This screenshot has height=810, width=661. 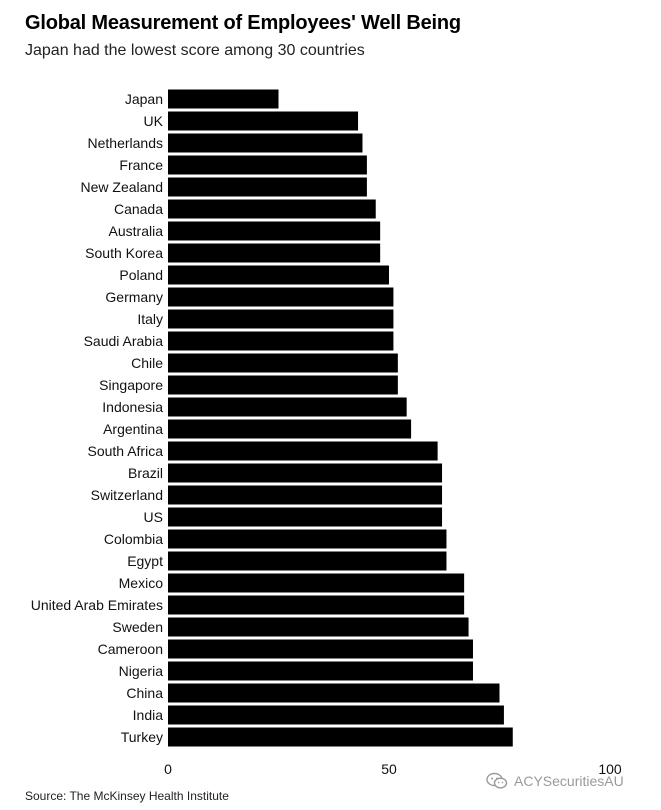 I want to click on category-label: Germany, so click(x=134, y=297).